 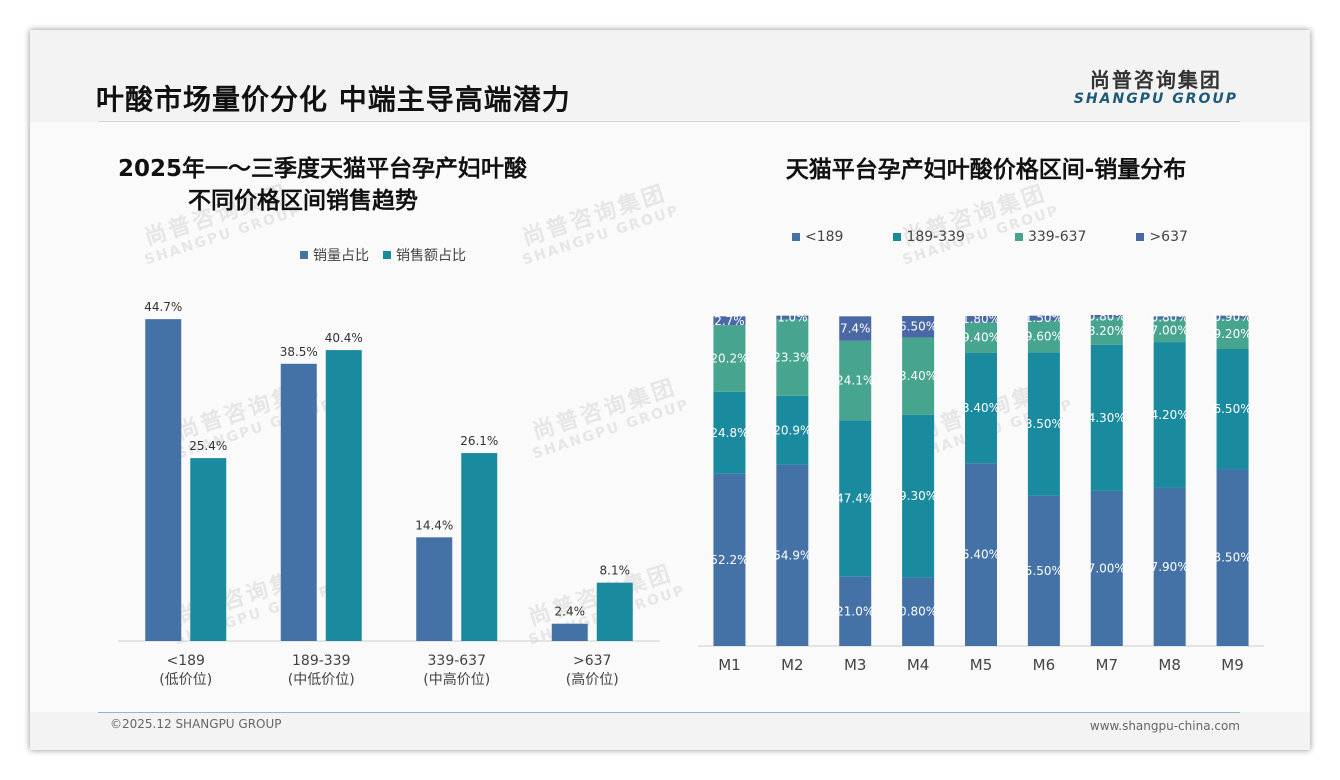 What do you see at coordinates (1107, 665) in the screenshot?
I see `tick-label: M7` at bounding box center [1107, 665].